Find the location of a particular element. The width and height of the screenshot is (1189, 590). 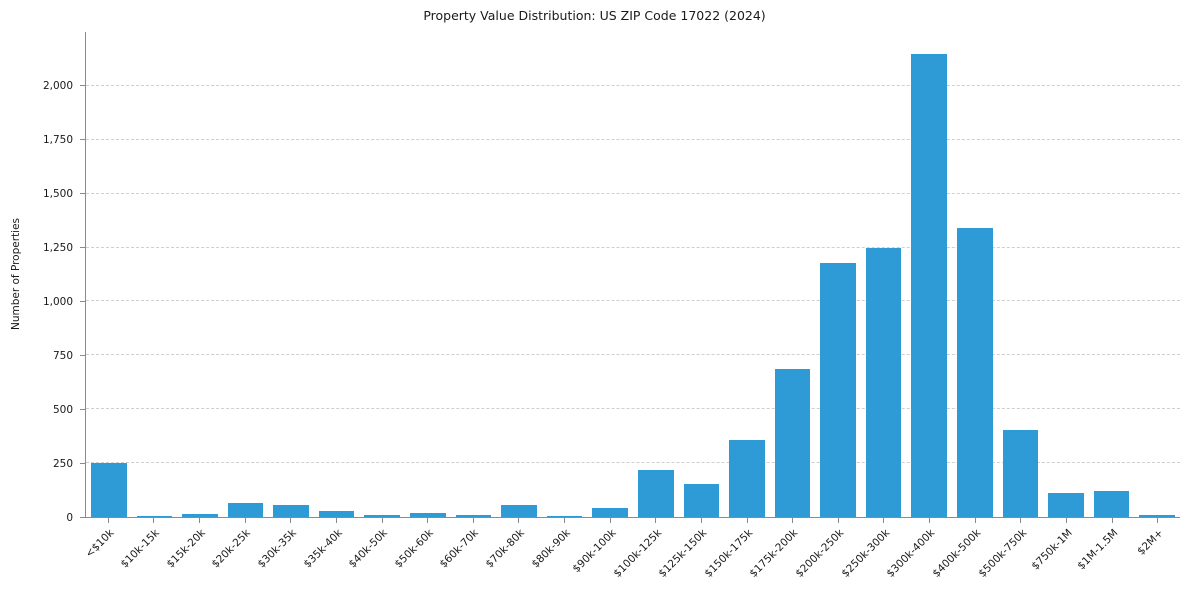

x-slot: $150k-175k is located at coordinates (736, 554).